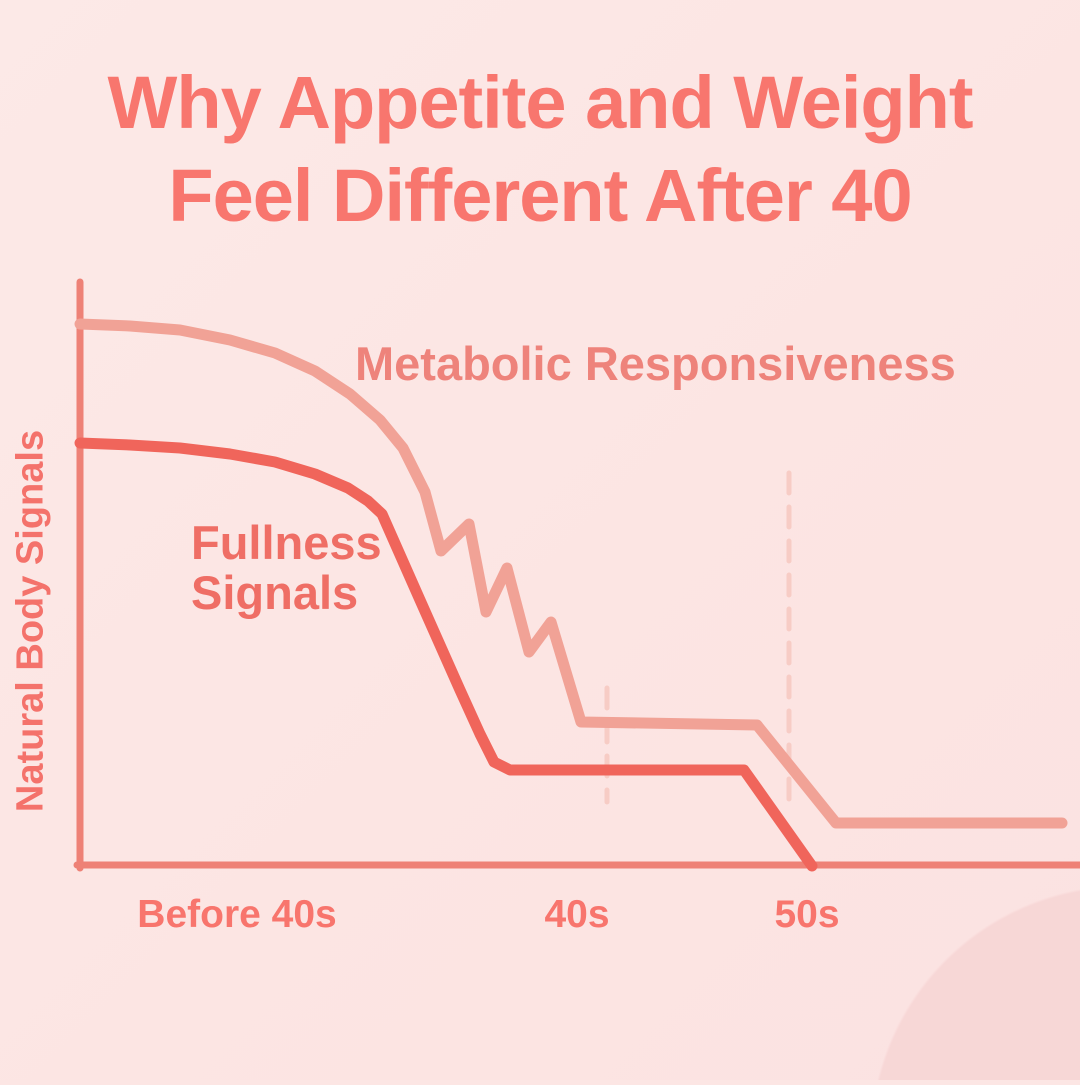  Describe the element at coordinates (237, 914) in the screenshot. I see `x-tick-label-before-40s: Before 40s` at that location.